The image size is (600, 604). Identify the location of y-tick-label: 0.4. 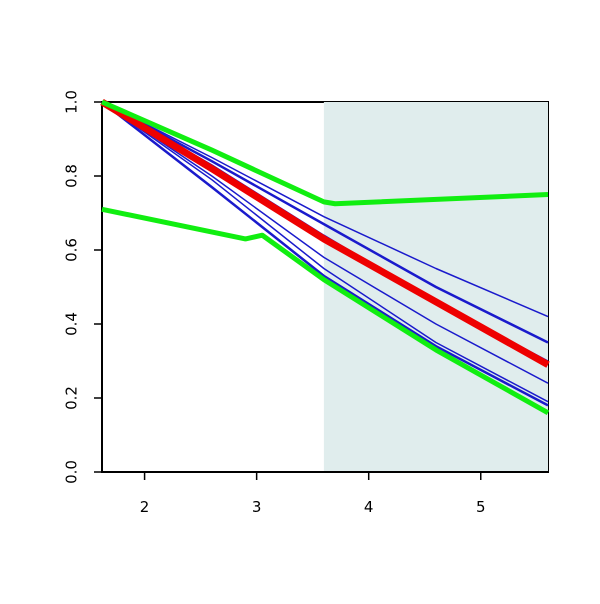
(72, 324).